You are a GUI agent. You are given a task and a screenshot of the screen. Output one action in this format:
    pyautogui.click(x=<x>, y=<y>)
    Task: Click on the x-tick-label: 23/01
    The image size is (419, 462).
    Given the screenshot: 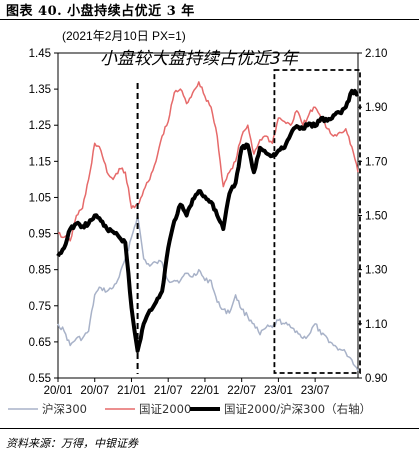 What is the action you would take?
    pyautogui.click(x=278, y=391)
    